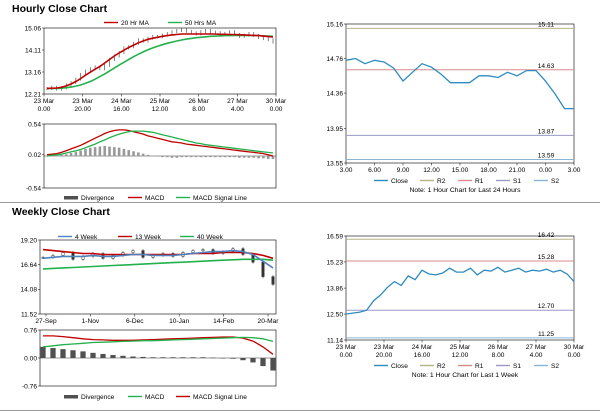 The height and width of the screenshot is (413, 600). What do you see at coordinates (82, 101) in the screenshot?
I see `hourly-price-xtick-date: 23 Mar` at bounding box center [82, 101].